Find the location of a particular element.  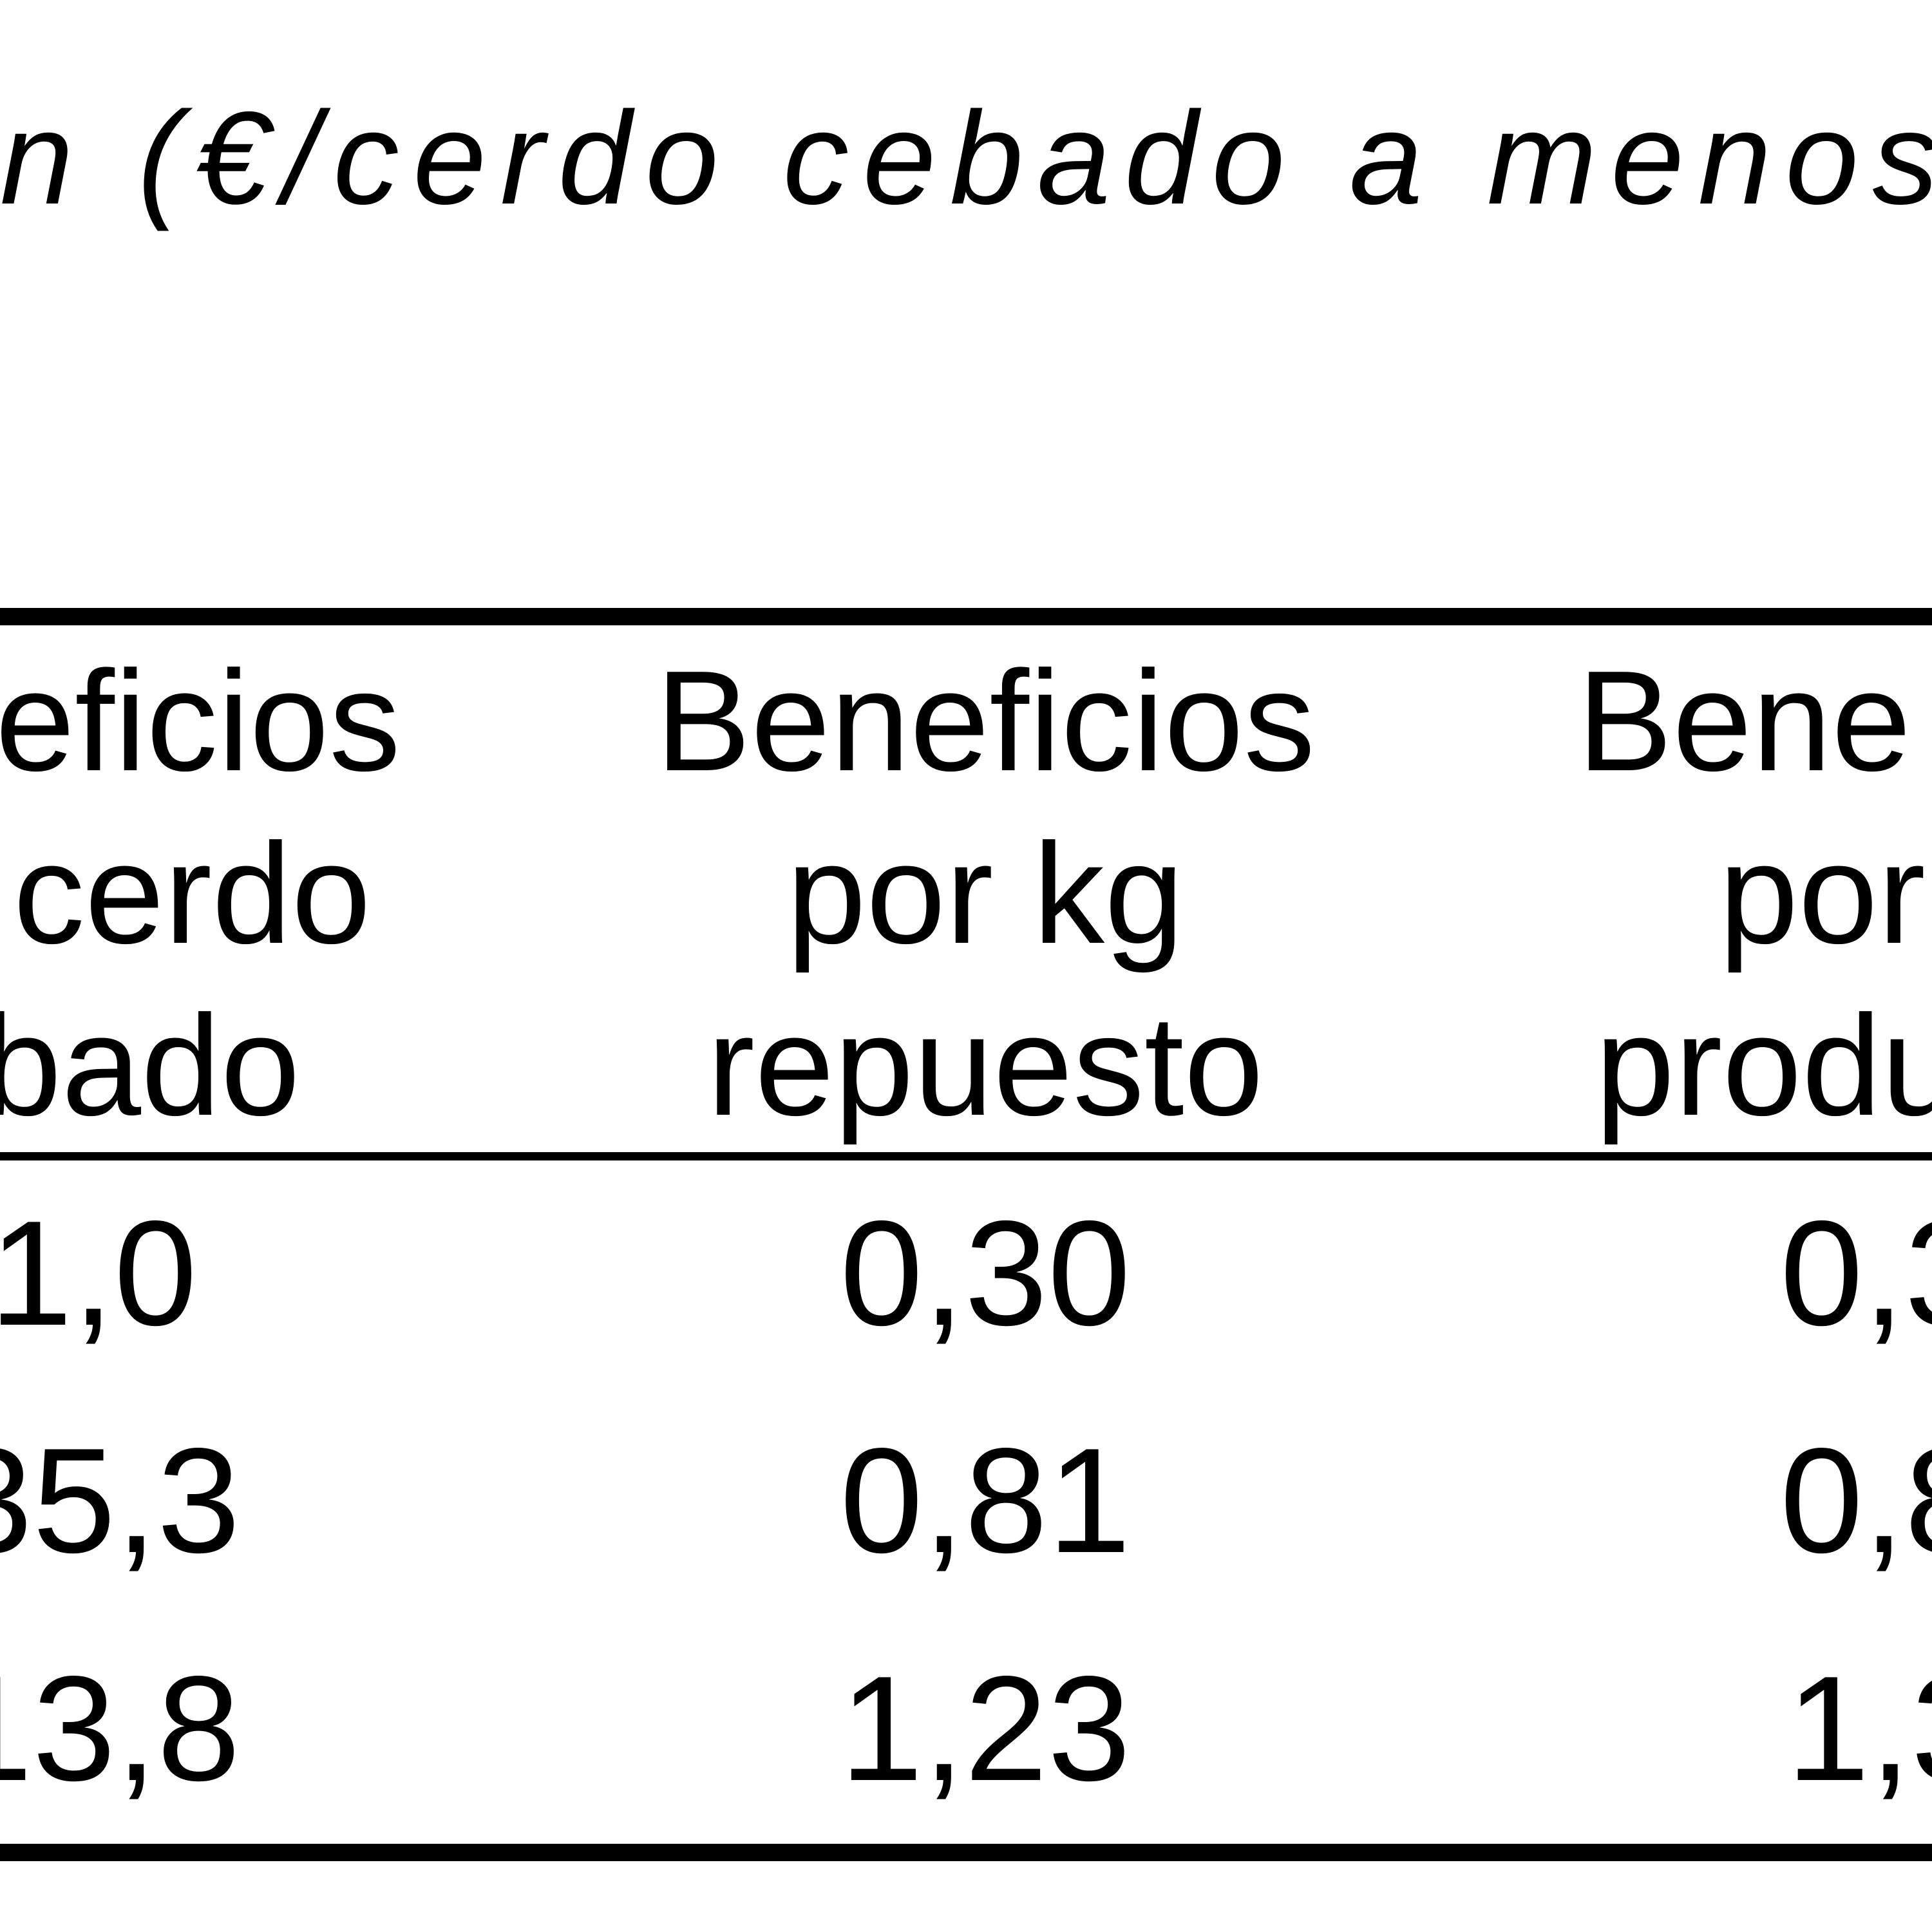

table-cell: 1,3 is located at coordinates (1859, 1729).